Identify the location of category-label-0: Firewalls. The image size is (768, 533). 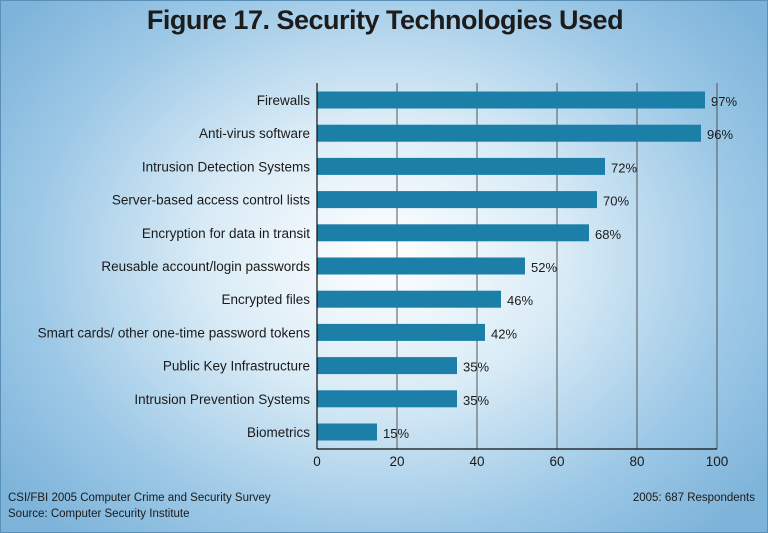
(284, 100).